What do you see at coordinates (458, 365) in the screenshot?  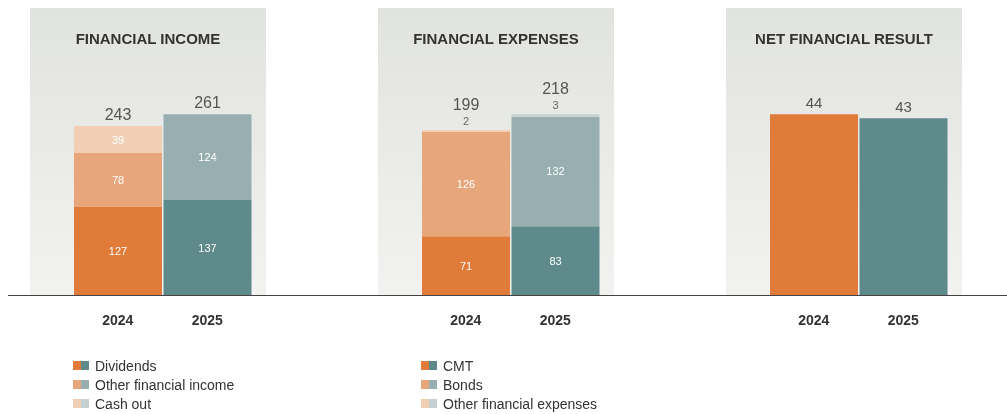 I see `legend-label: CMT` at bounding box center [458, 365].